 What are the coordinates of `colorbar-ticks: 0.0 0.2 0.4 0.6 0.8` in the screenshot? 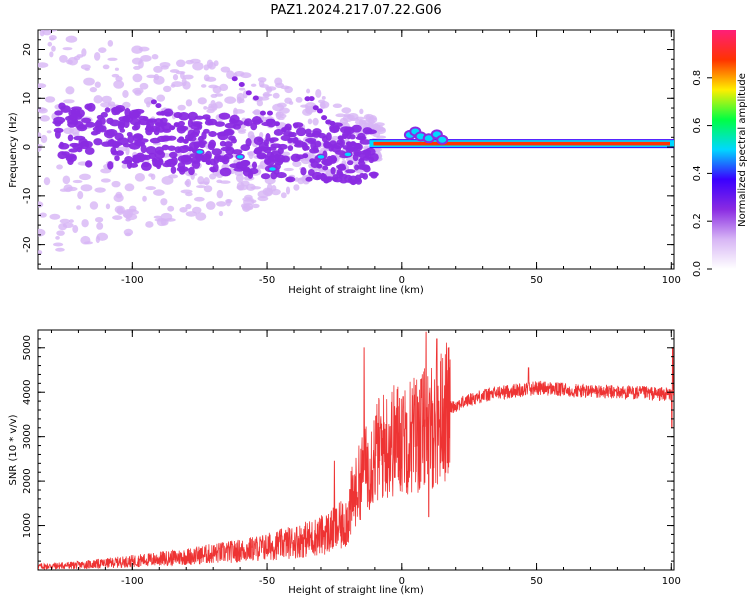 It's located at (702, 173).